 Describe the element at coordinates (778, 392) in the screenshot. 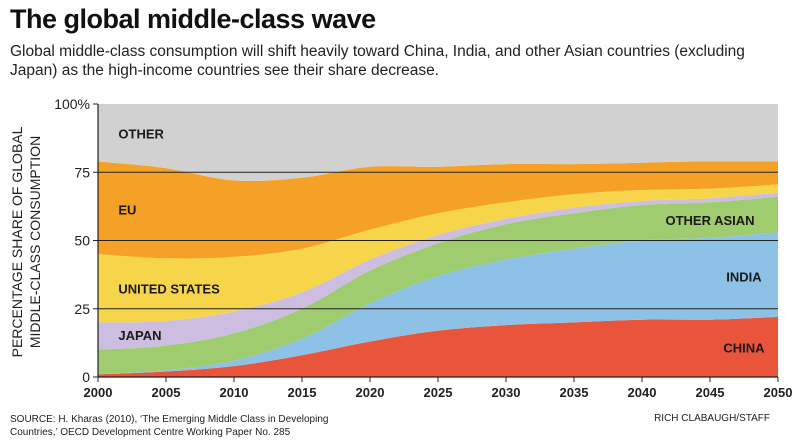

I see `x-tick-label: 2050` at that location.